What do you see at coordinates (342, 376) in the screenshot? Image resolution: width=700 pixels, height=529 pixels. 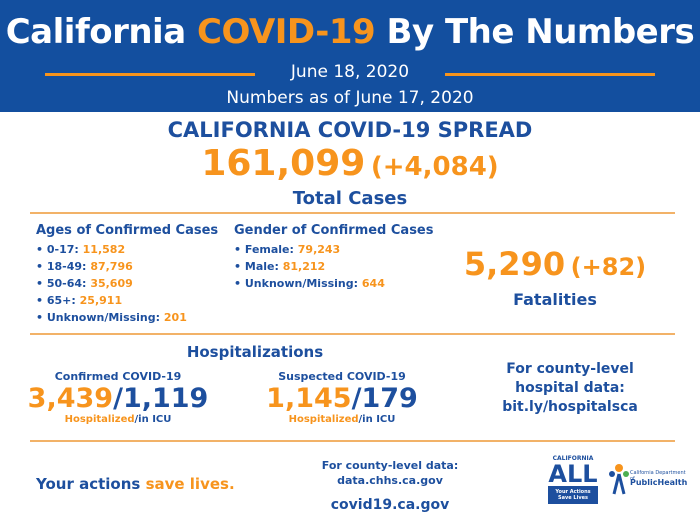 I see `hosp-label: Suspected COVID-19` at bounding box center [342, 376].